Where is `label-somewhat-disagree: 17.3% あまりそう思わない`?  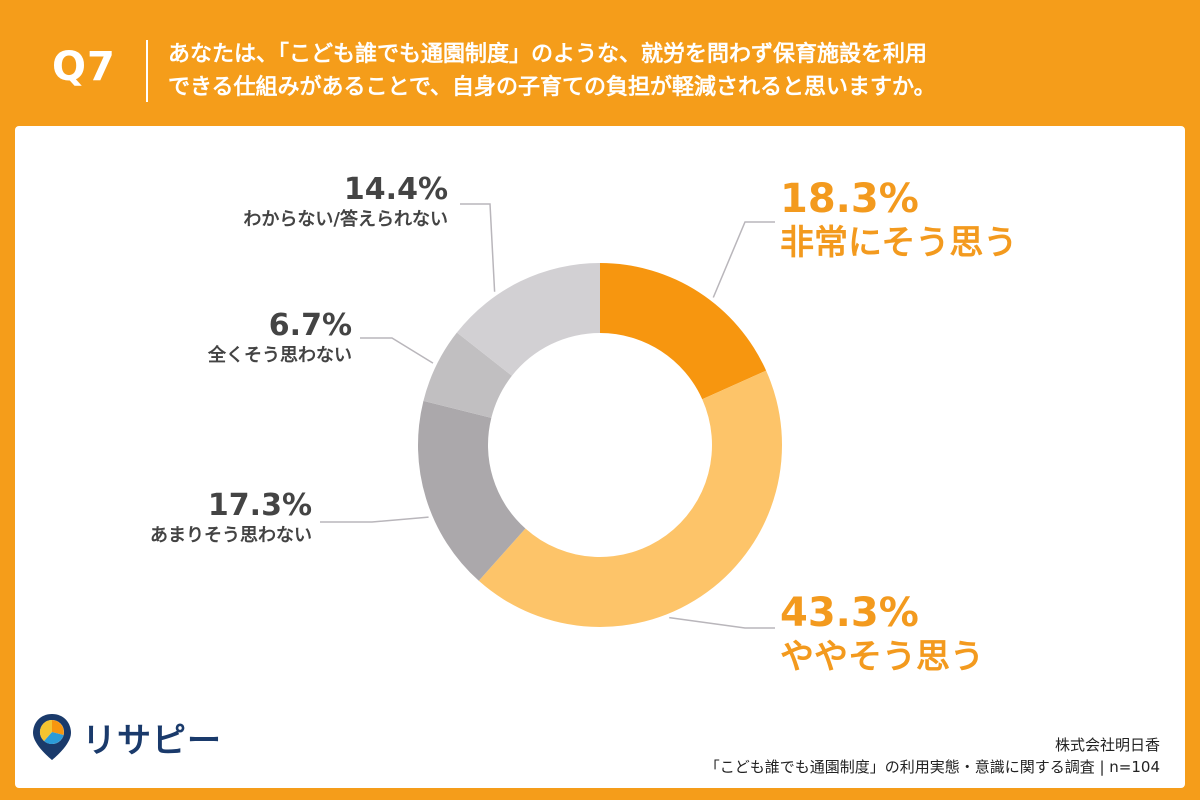 label-somewhat-disagree: 17.3% あまりそう思わない is located at coordinates (231, 518).